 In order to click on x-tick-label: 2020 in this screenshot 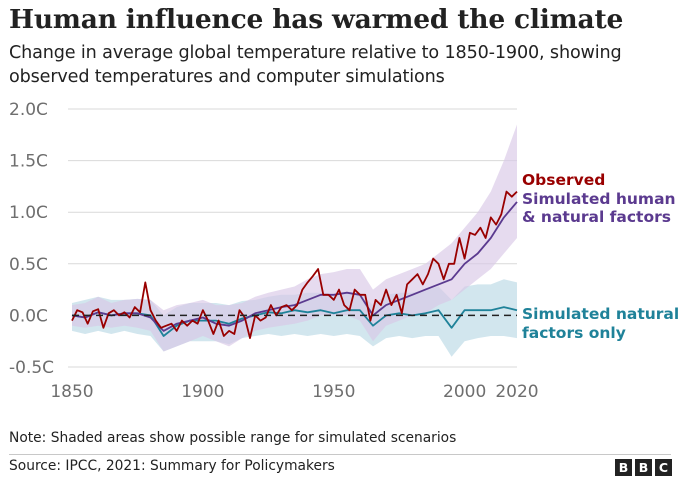, I will do `click(516, 392)`.